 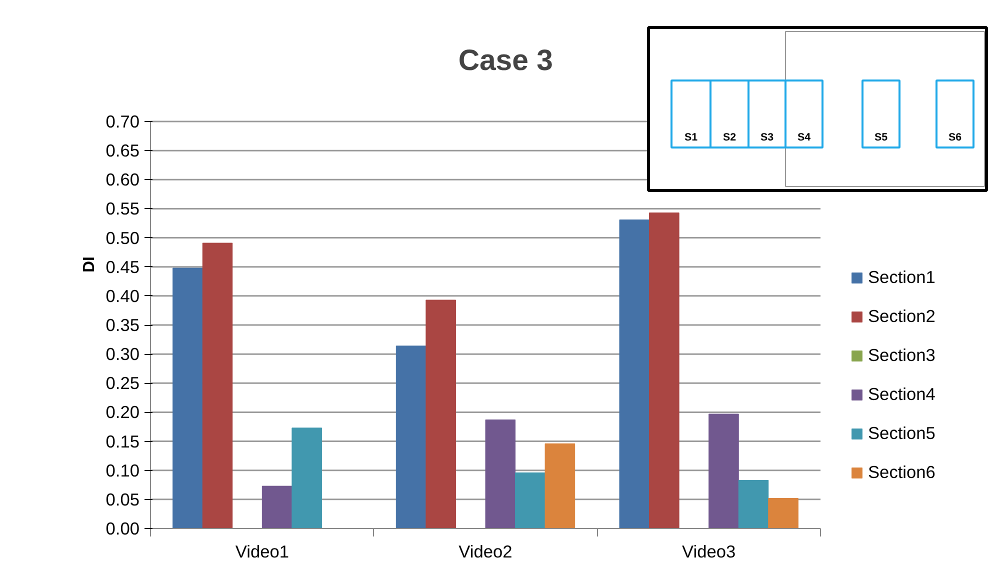 What do you see at coordinates (89, 264) in the screenshot?
I see `y-axis-title: DI` at bounding box center [89, 264].